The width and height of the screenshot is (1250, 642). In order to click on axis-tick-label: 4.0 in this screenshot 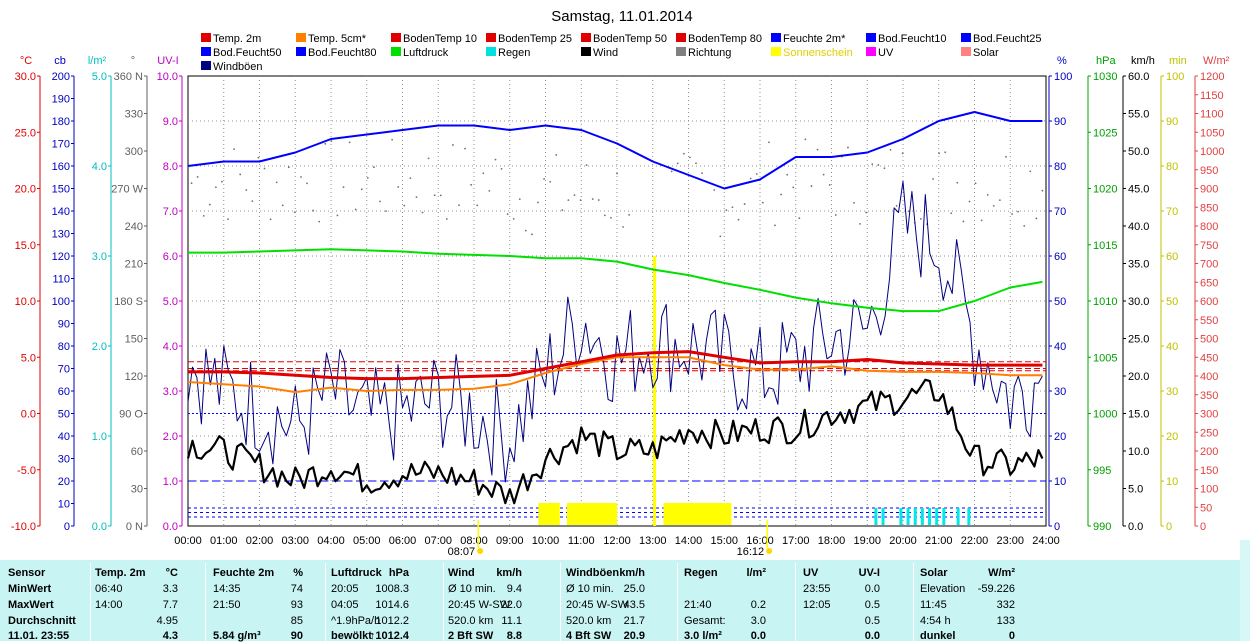, I will do `click(99, 167)`.